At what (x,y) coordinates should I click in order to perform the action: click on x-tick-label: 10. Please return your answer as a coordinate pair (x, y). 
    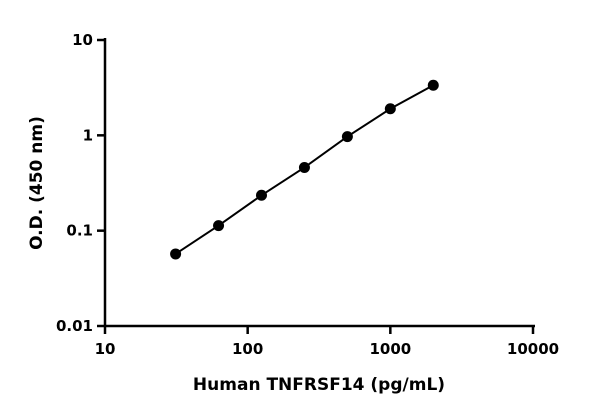
    Looking at the image, I should click on (105, 349).